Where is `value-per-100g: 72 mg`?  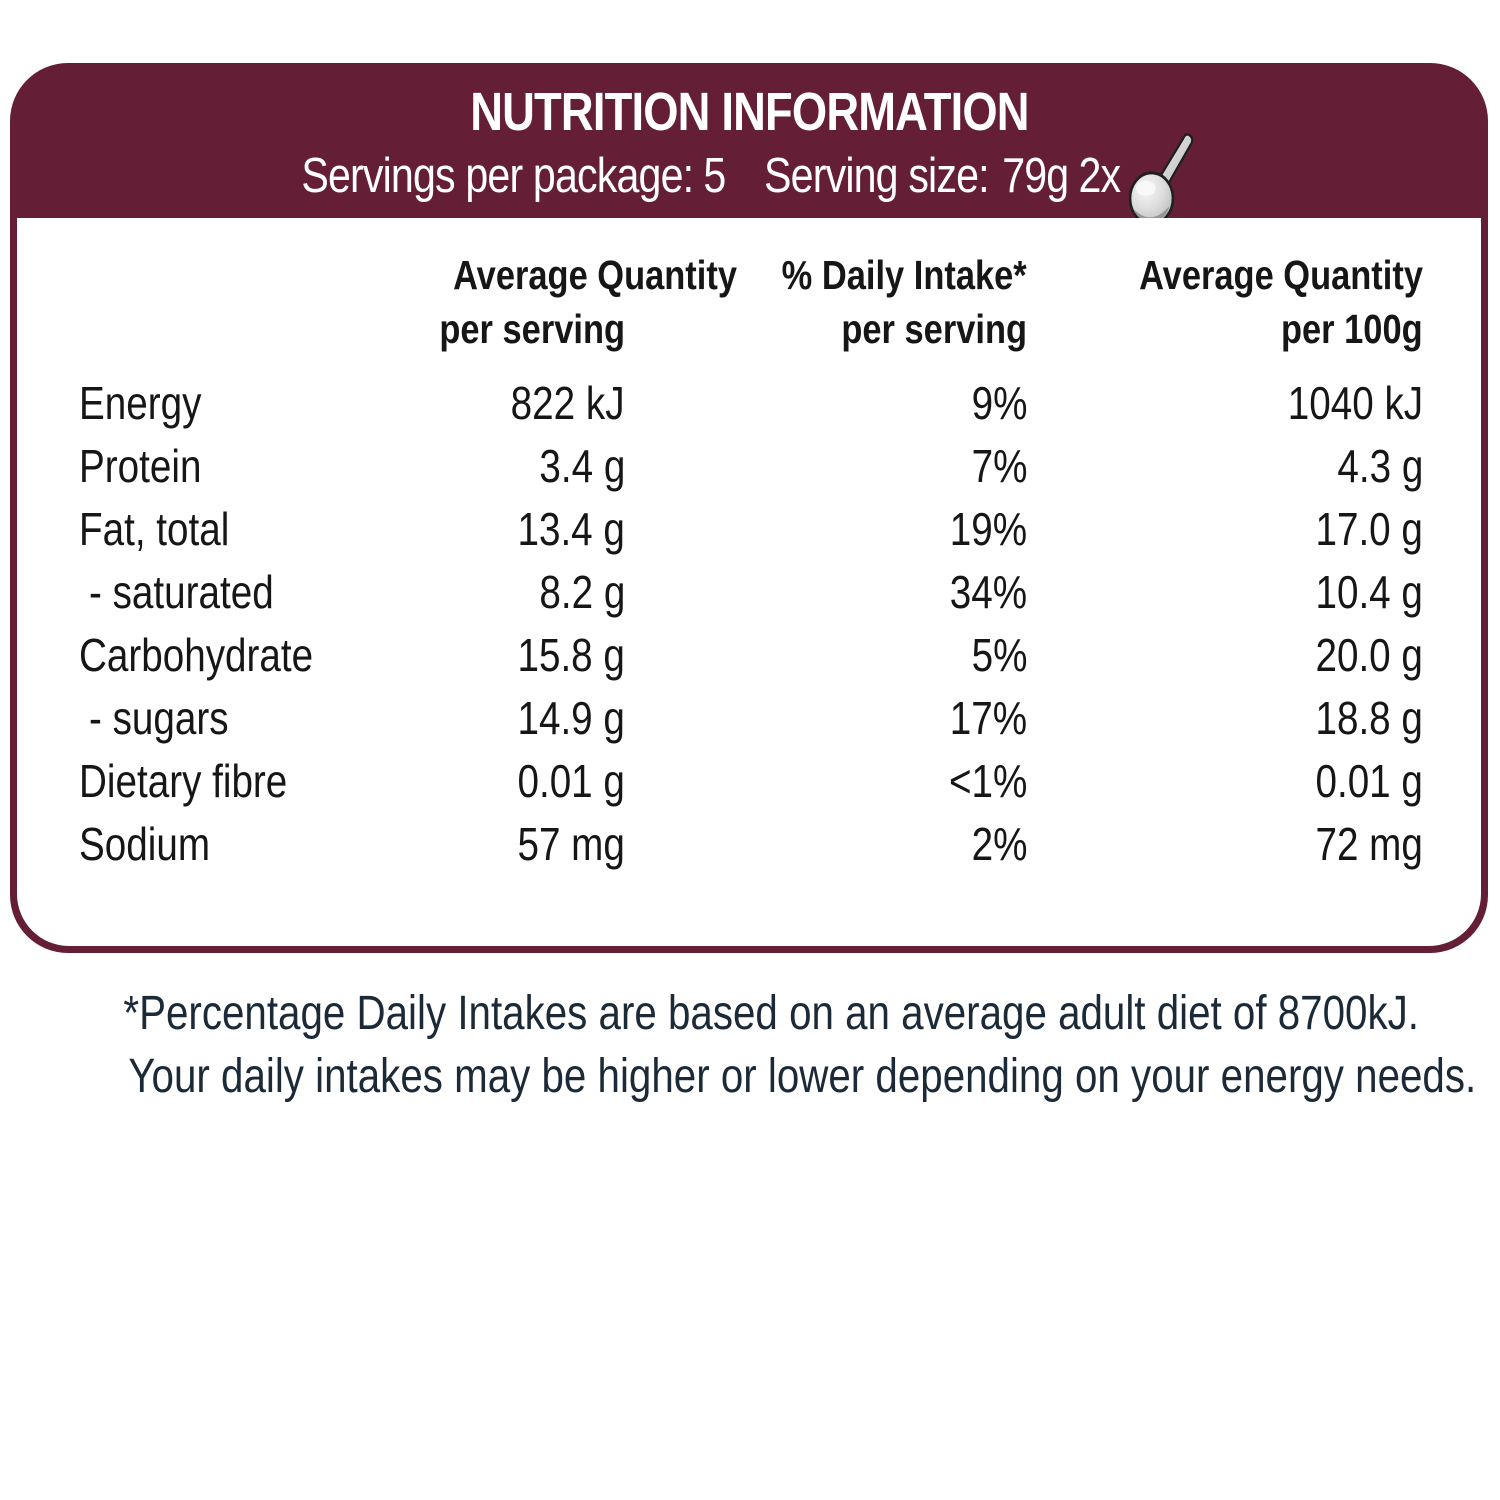
value-per-100g: 72 mg is located at coordinates (1369, 844).